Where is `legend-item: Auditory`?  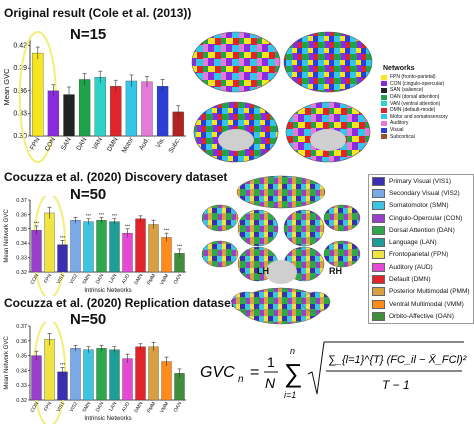 legend-item: Auditory is located at coordinates (427, 123).